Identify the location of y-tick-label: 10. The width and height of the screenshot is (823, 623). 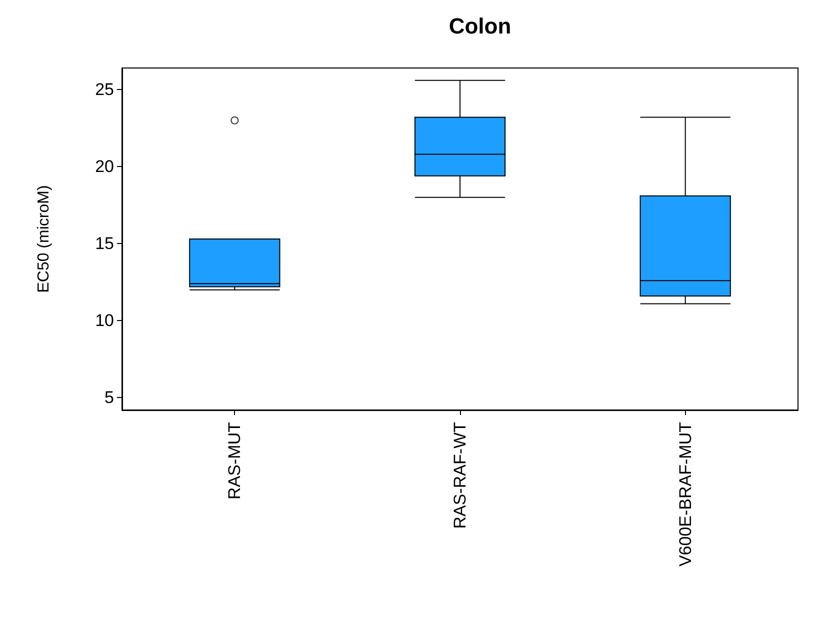
(104, 320).